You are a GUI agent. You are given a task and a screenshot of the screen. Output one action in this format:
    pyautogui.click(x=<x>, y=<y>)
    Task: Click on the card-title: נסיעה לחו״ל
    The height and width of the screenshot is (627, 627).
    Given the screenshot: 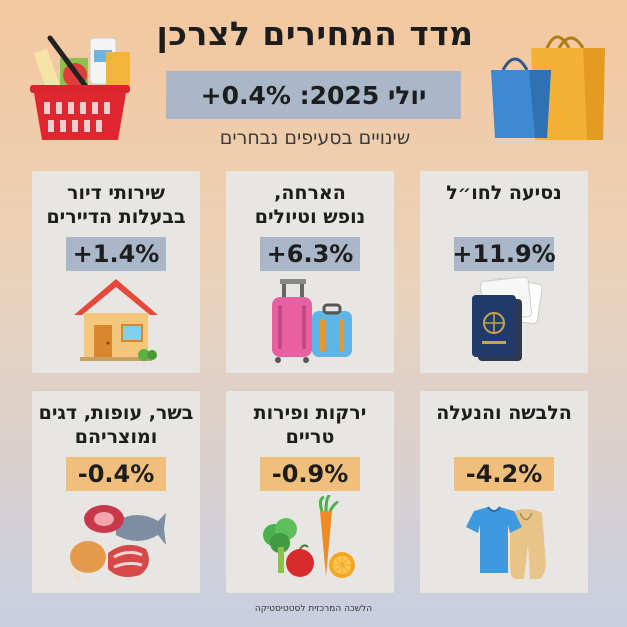 What is the action you would take?
    pyautogui.click(x=504, y=193)
    